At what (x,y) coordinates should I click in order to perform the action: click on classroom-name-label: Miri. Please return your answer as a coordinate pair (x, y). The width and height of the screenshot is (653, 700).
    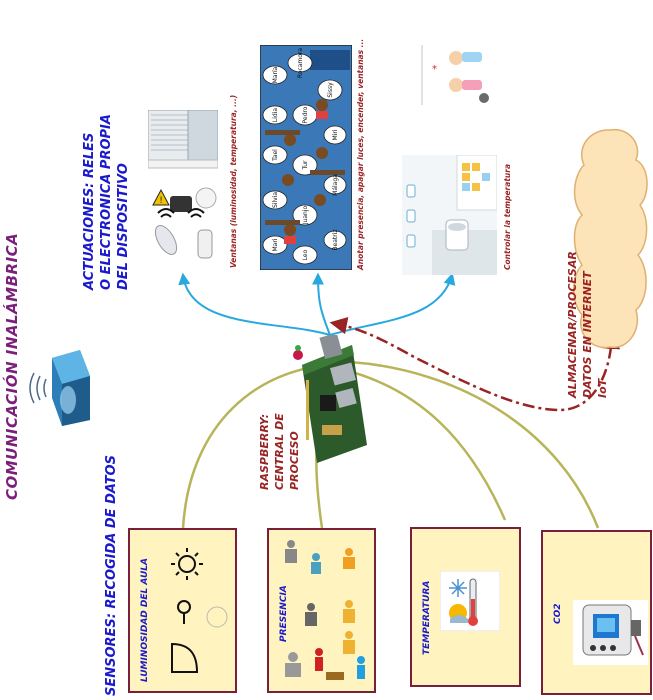
    Looking at the image, I should click on (335, 134).